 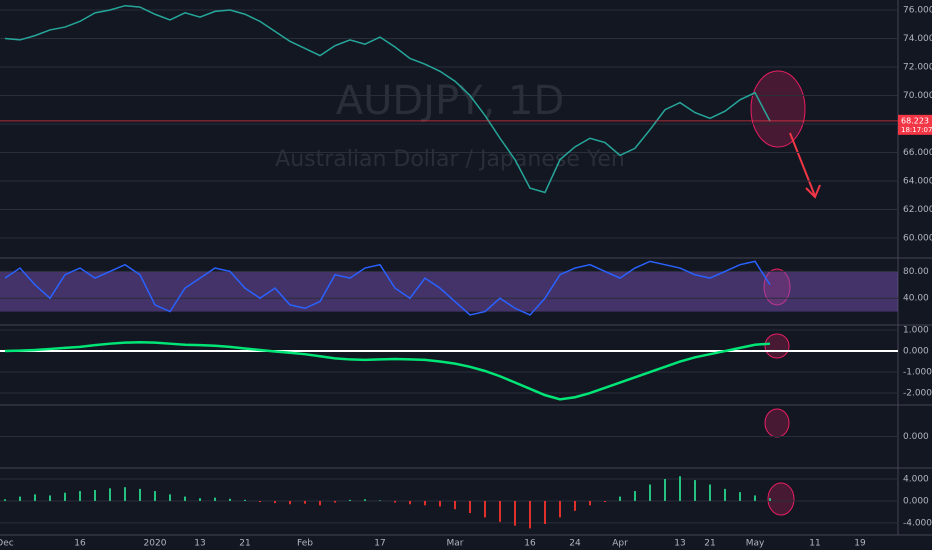 I want to click on x-tick-label: Apr, so click(x=620, y=544).